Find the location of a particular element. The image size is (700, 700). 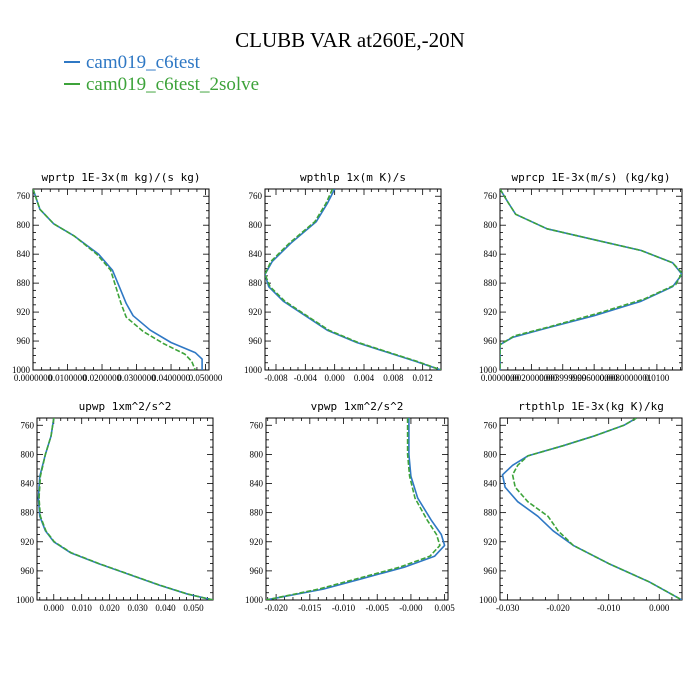

x-tick-label: 0.004 is located at coordinates (364, 378).